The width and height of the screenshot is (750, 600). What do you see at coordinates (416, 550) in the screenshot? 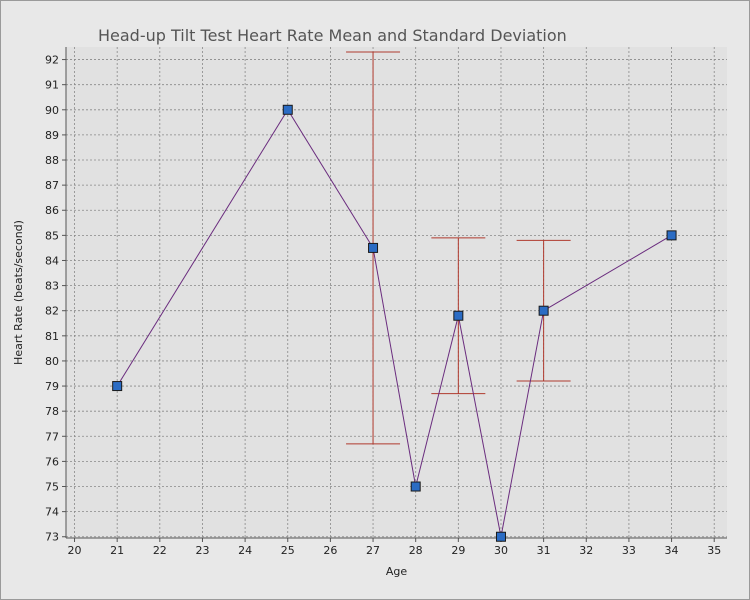
I see `x-tick-label: 28` at bounding box center [416, 550].